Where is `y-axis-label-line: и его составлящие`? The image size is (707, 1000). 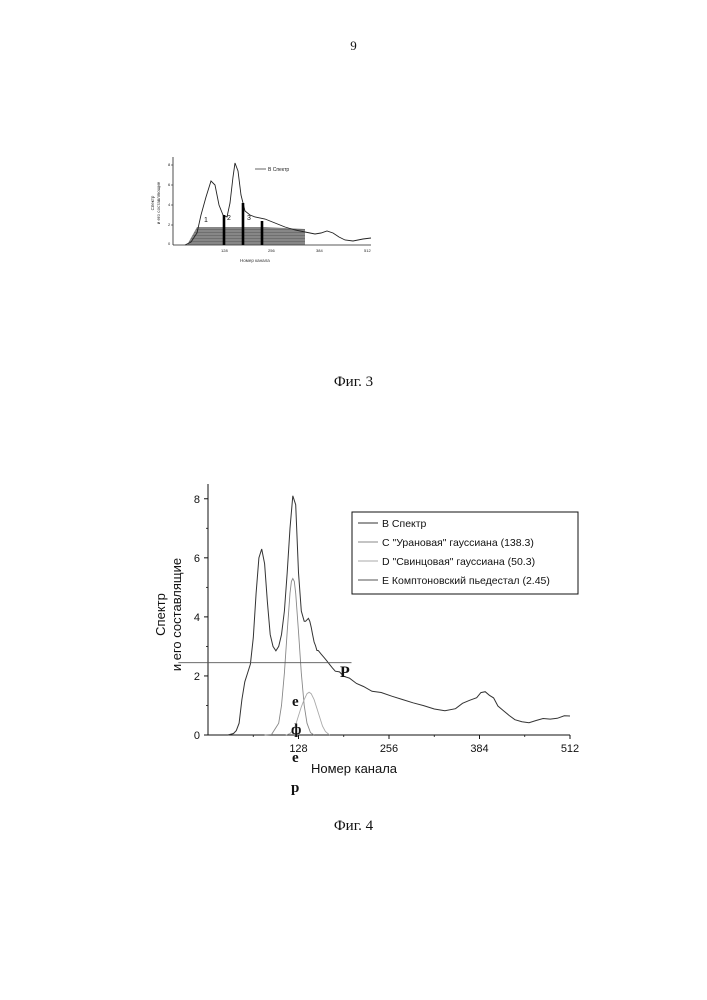
y-axis-label-line: и его составлящие is located at coordinates (176, 614).